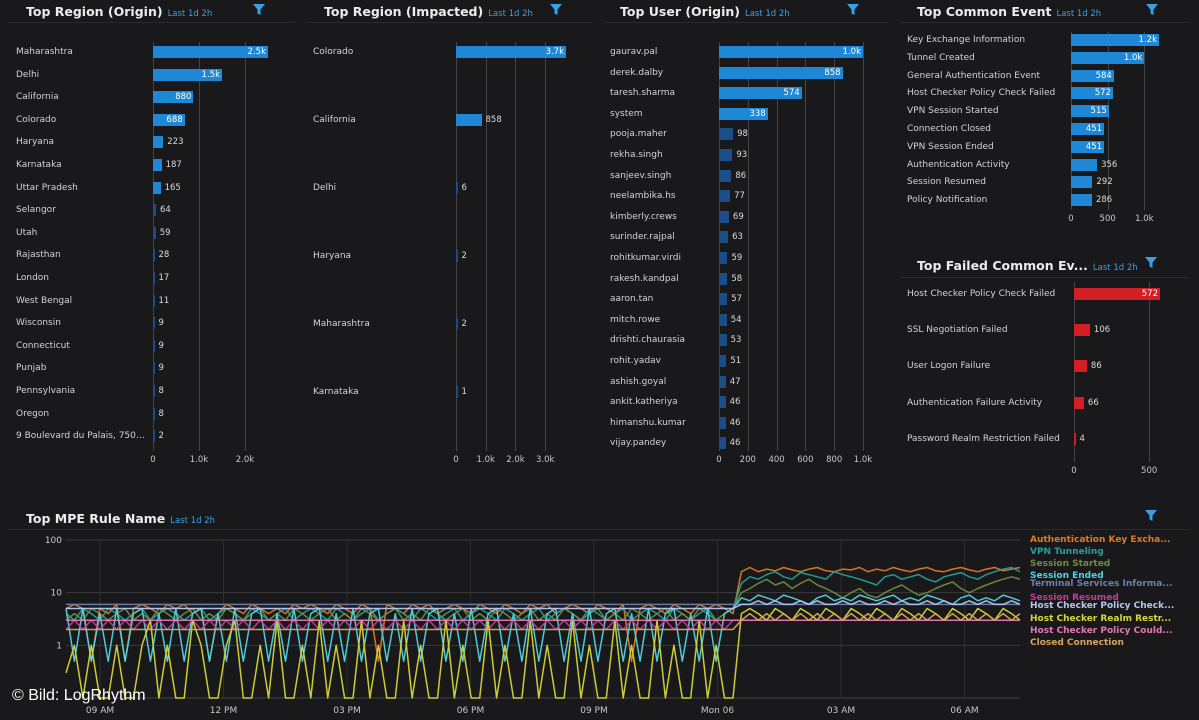  I want to click on bar-value-label: 880, so click(183, 97).